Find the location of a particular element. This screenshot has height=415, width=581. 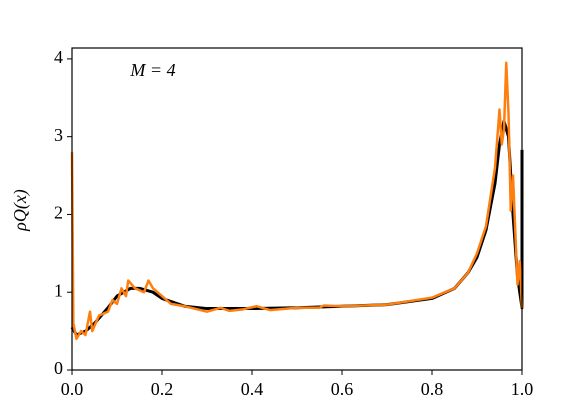

x-tick-label: 0.2 is located at coordinates (162, 389).